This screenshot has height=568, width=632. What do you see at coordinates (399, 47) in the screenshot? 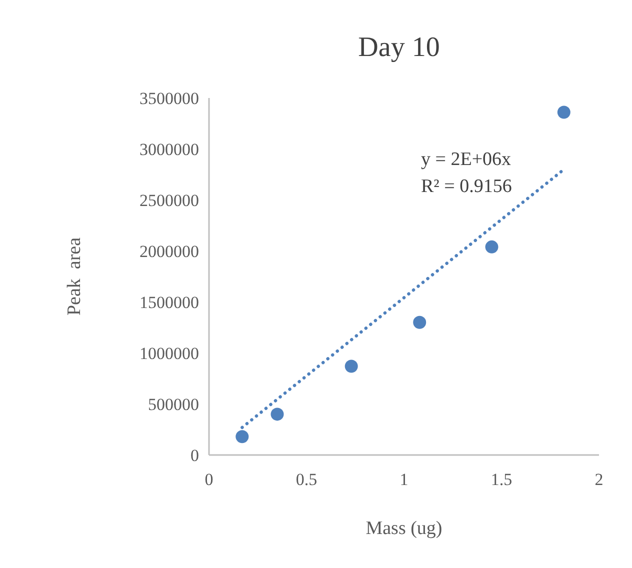
I see `chart-title: Day 10` at bounding box center [399, 47].